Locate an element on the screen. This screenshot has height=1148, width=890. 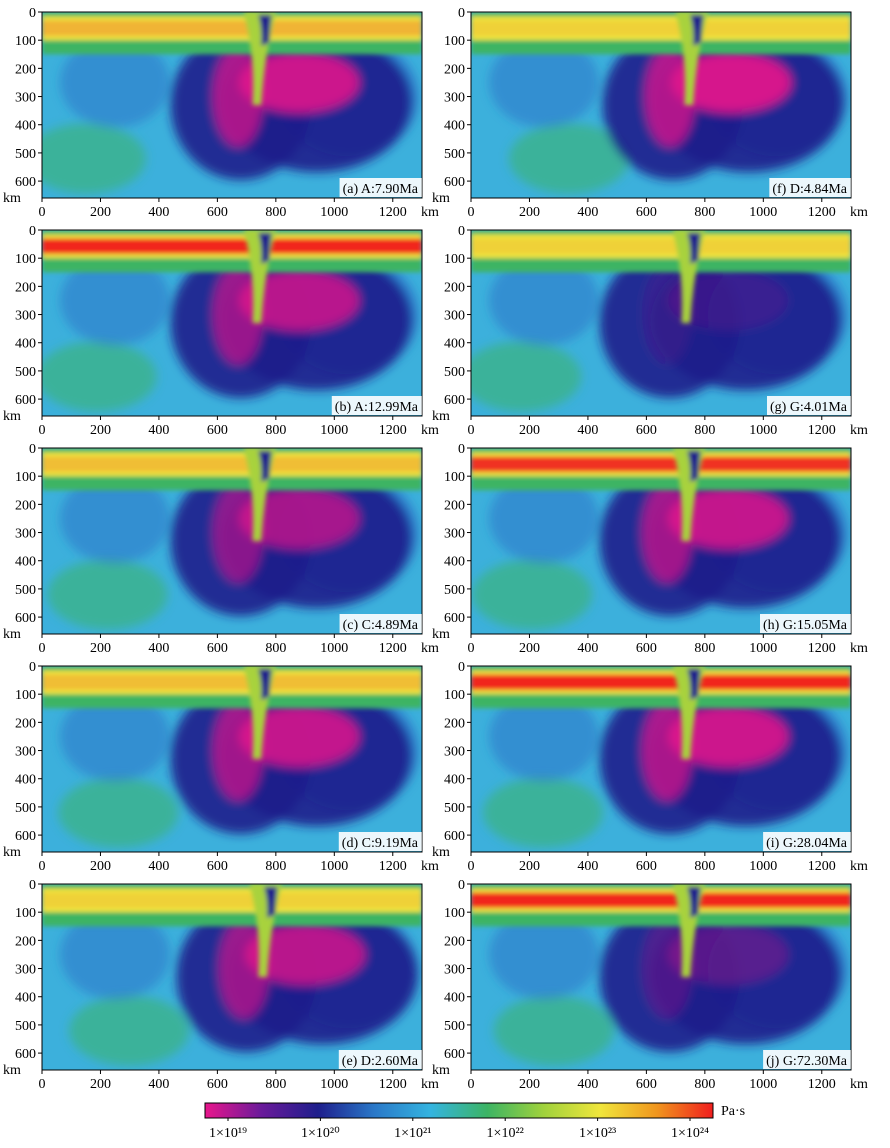
panel-label: (g) G:4.01Ma is located at coordinates (809, 407).